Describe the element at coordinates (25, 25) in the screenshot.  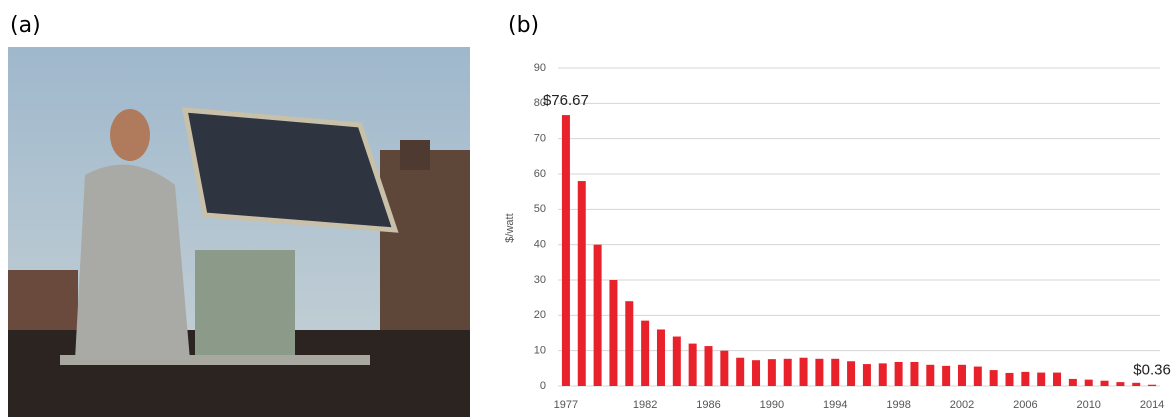
I see `panel-label: (a)` at that location.